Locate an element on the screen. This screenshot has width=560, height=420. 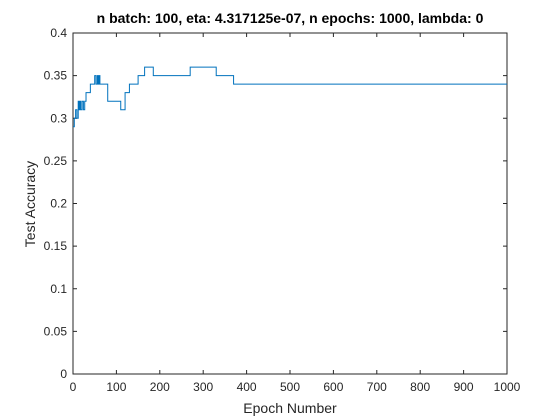
y-tick-label: 0 is located at coordinates (63, 374).